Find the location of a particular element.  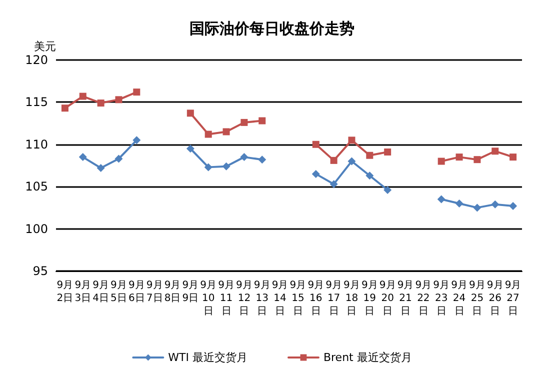

x-tick-label: 9月26日 is located at coordinates (495, 298).